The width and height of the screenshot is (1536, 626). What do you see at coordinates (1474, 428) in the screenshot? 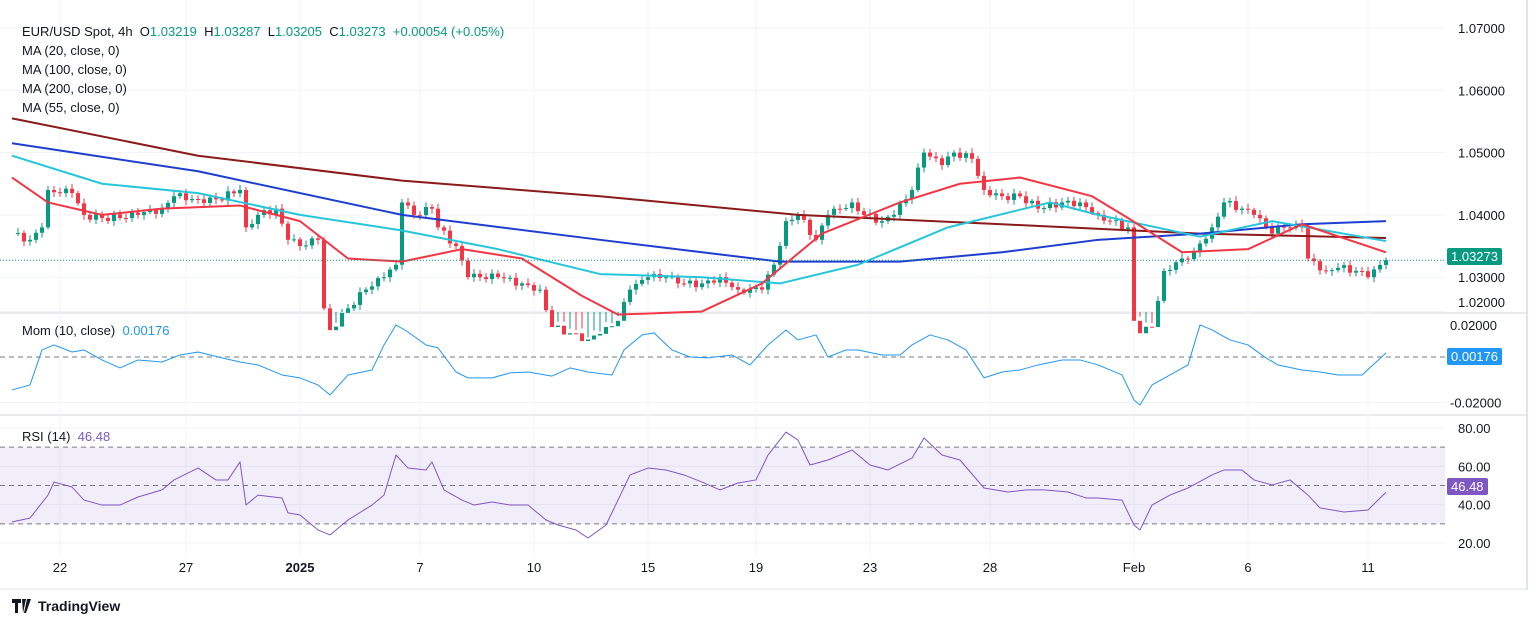
I see `rsi-tick-label: 80.00` at bounding box center [1474, 428].